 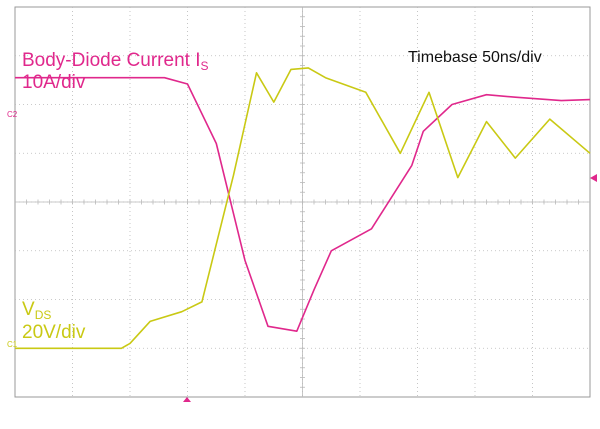 I want to click on trigger-position-icon, so click(x=187, y=399).